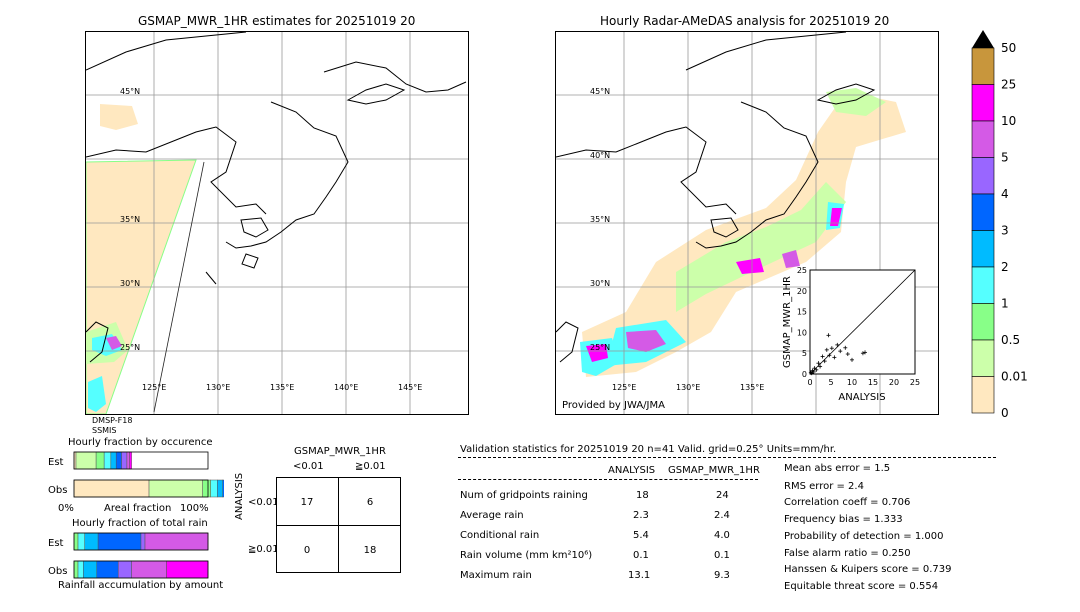 The width and height of the screenshot is (1080, 612). I want to click on total-rain-bars, so click(141, 555).